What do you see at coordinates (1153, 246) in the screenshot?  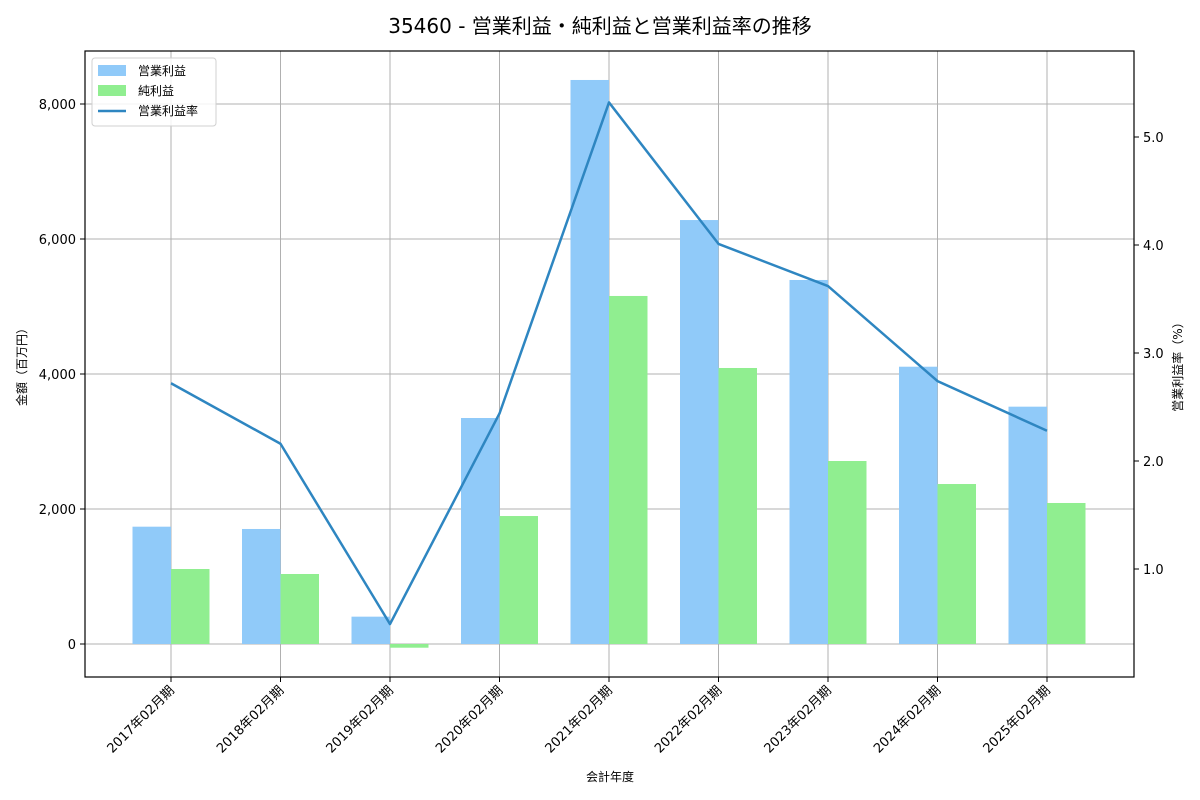 I see `y2-tick-label: 4.0` at bounding box center [1153, 246].